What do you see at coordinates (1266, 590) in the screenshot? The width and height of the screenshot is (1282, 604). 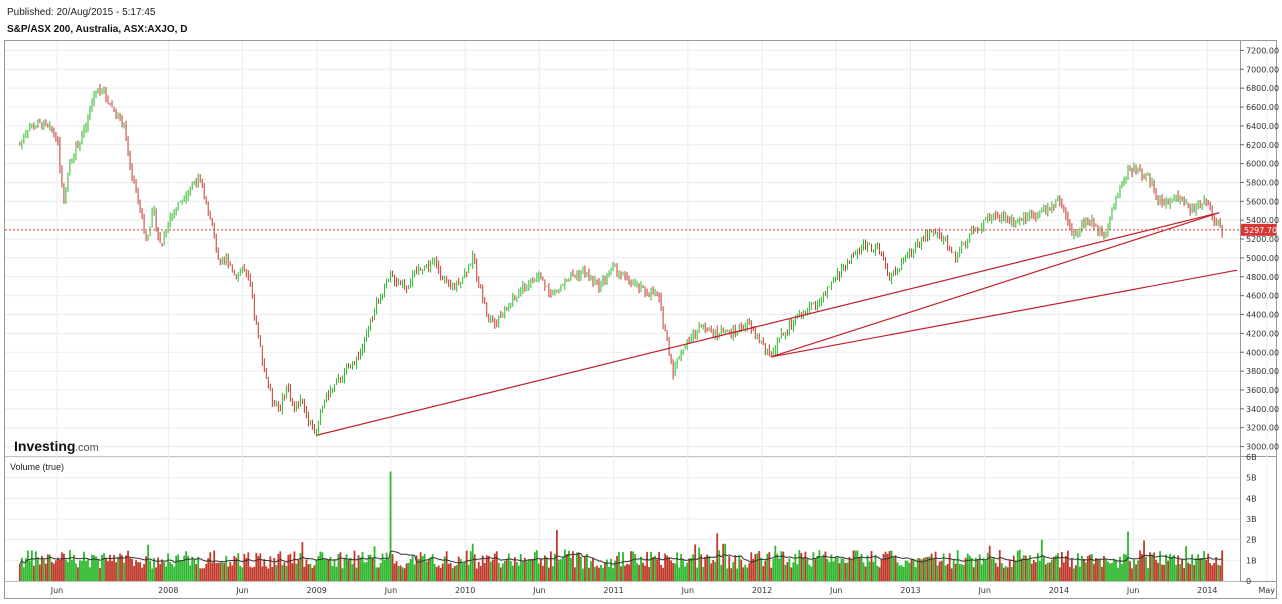 I see `time-tick-label: May` at bounding box center [1266, 590].